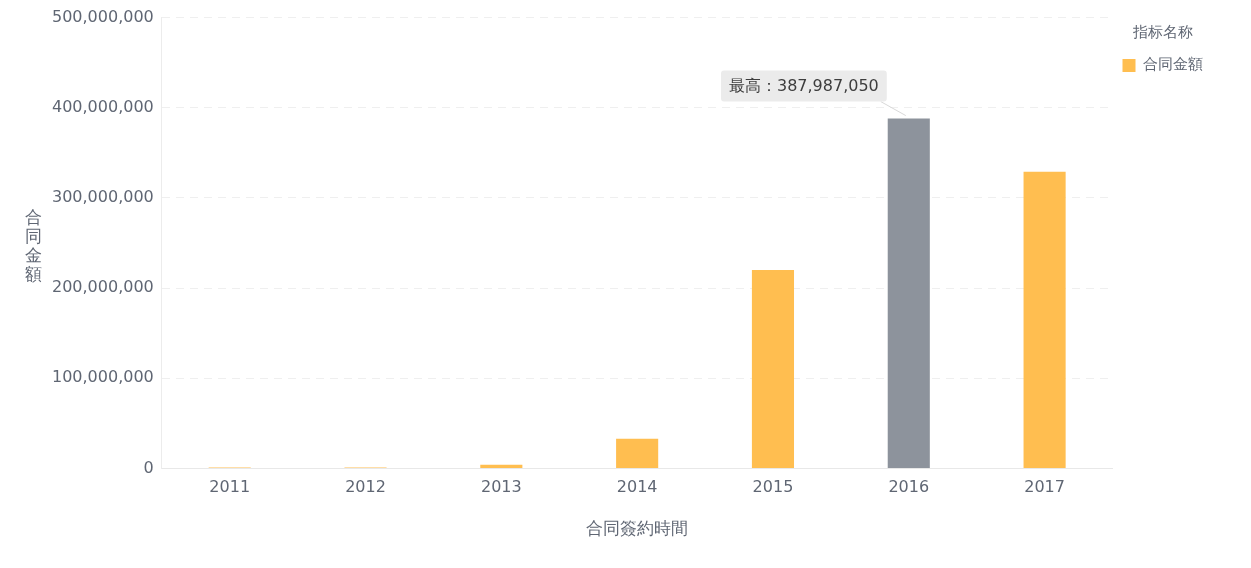 This screenshot has width=1251, height=568. I want to click on x-tick-label: 2014, so click(637, 487).